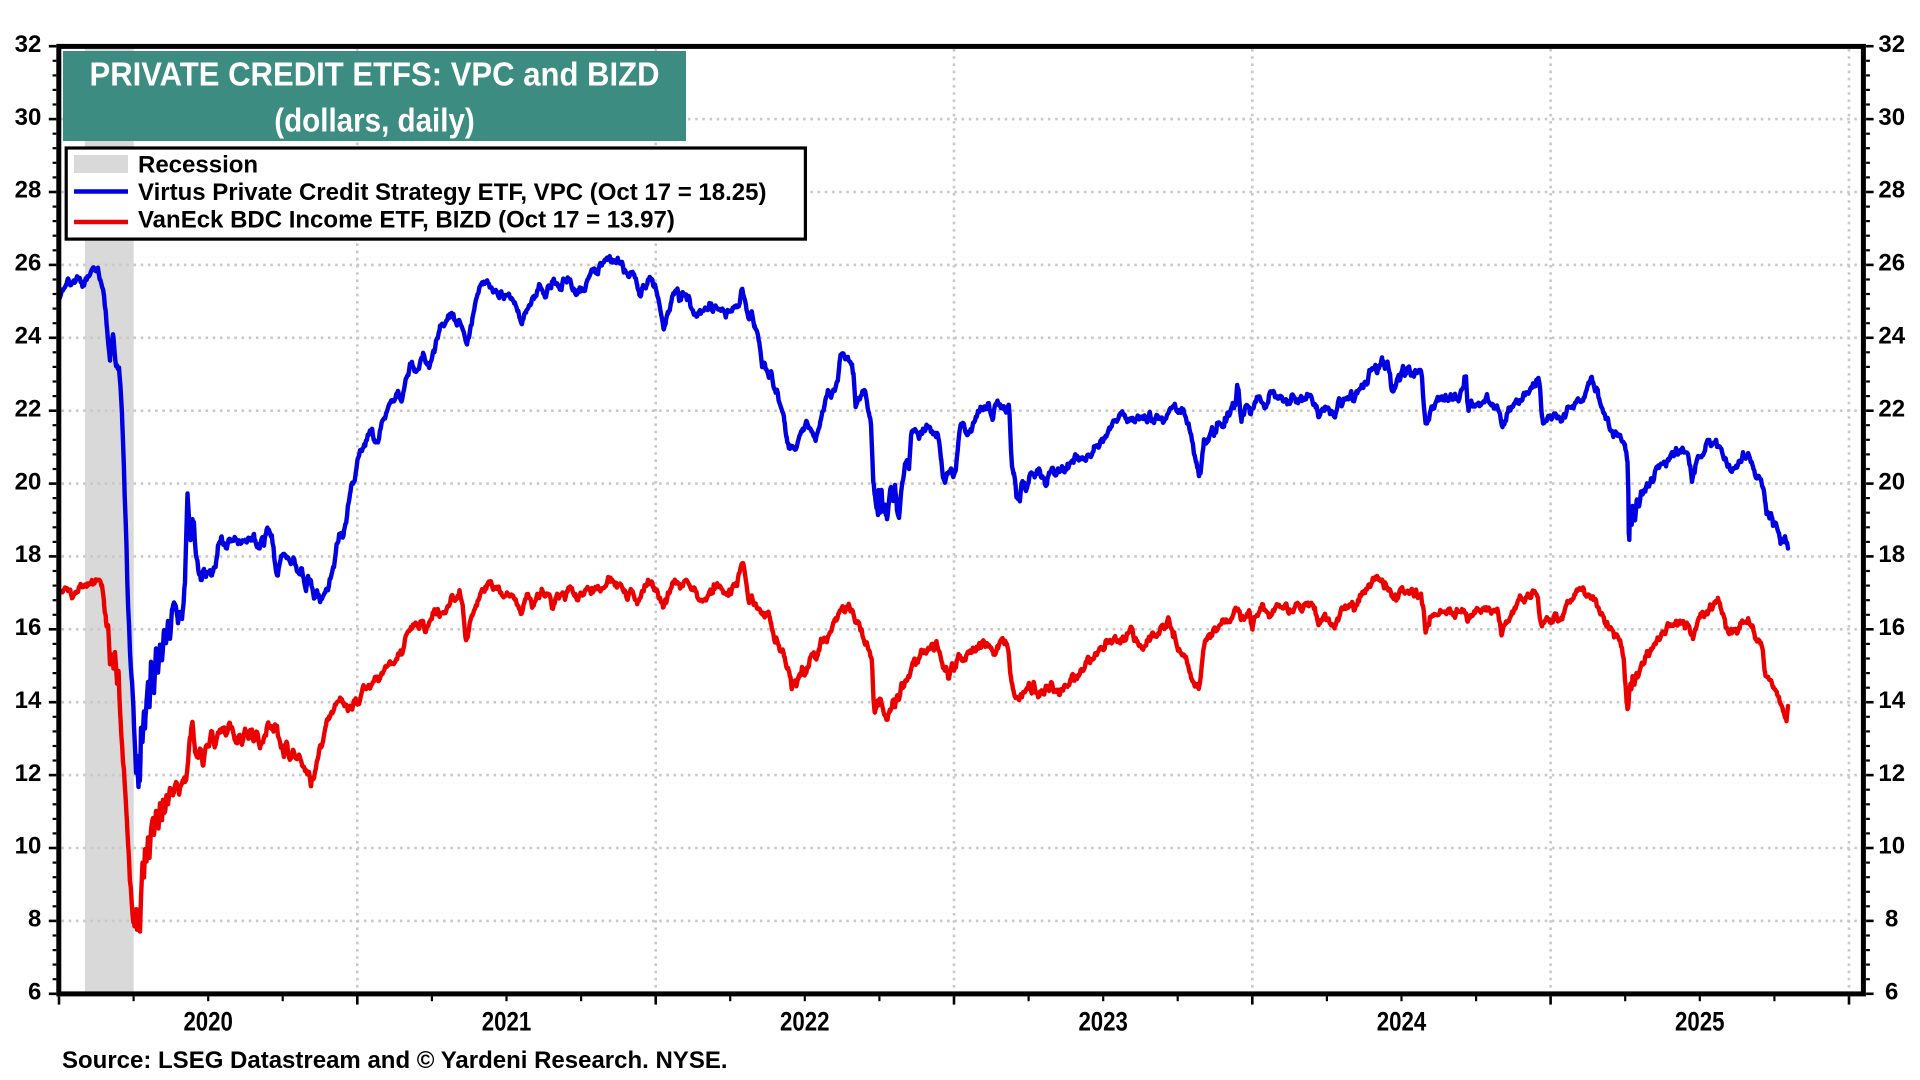  What do you see at coordinates (1700, 1021) in the screenshot?
I see `svg-text: 2025` at bounding box center [1700, 1021].